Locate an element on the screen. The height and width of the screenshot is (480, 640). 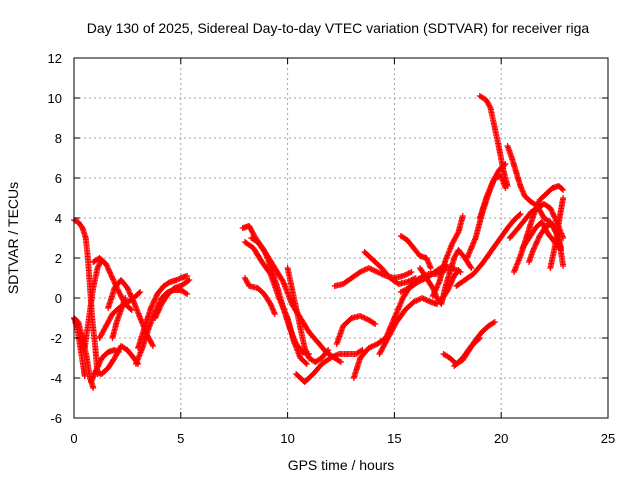
y-tick-label: 6 is located at coordinates (58, 178).